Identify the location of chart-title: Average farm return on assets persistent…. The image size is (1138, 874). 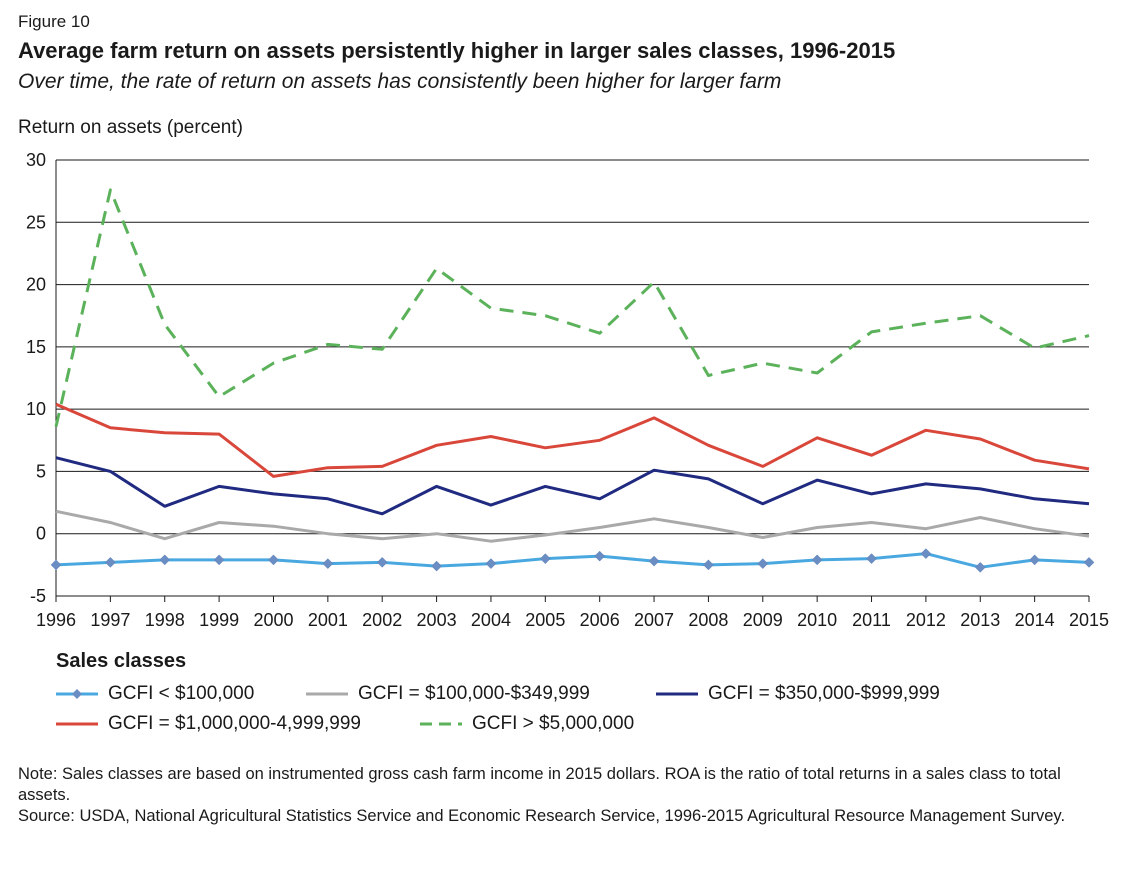
(457, 50).